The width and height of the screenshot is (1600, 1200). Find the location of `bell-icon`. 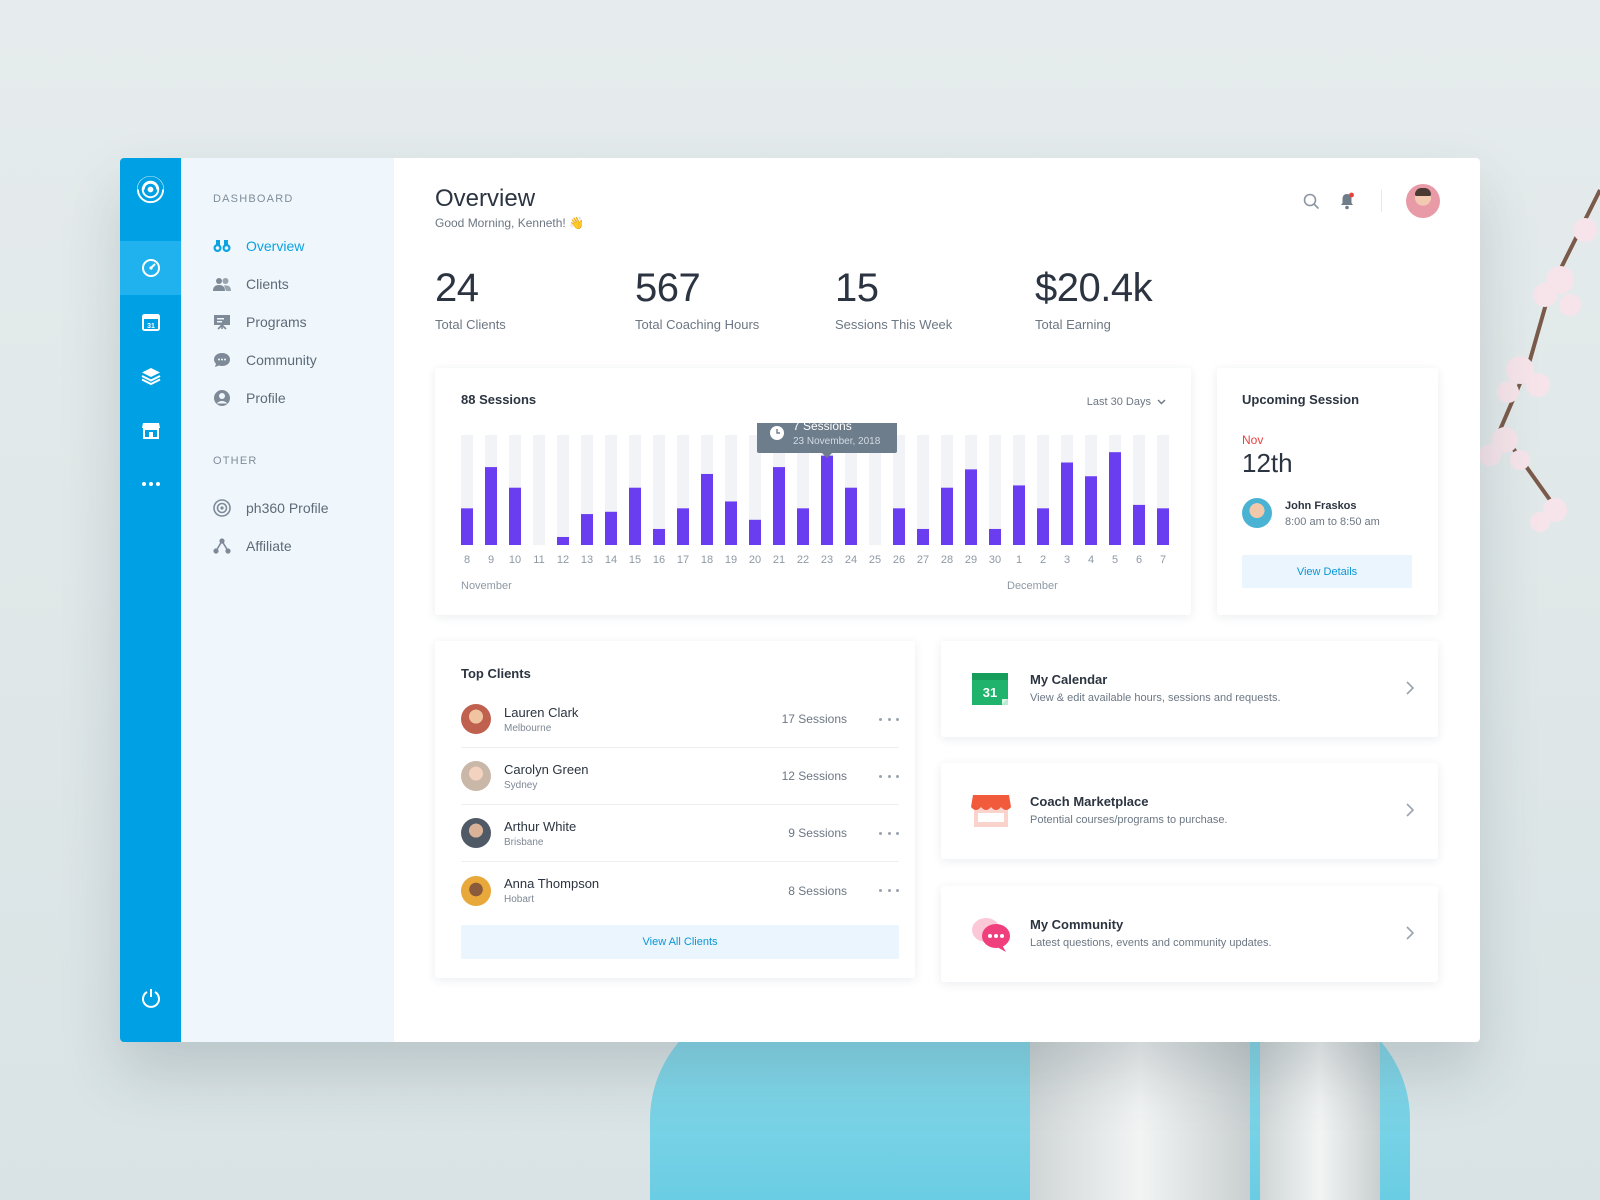

bell-icon is located at coordinates (1347, 201).